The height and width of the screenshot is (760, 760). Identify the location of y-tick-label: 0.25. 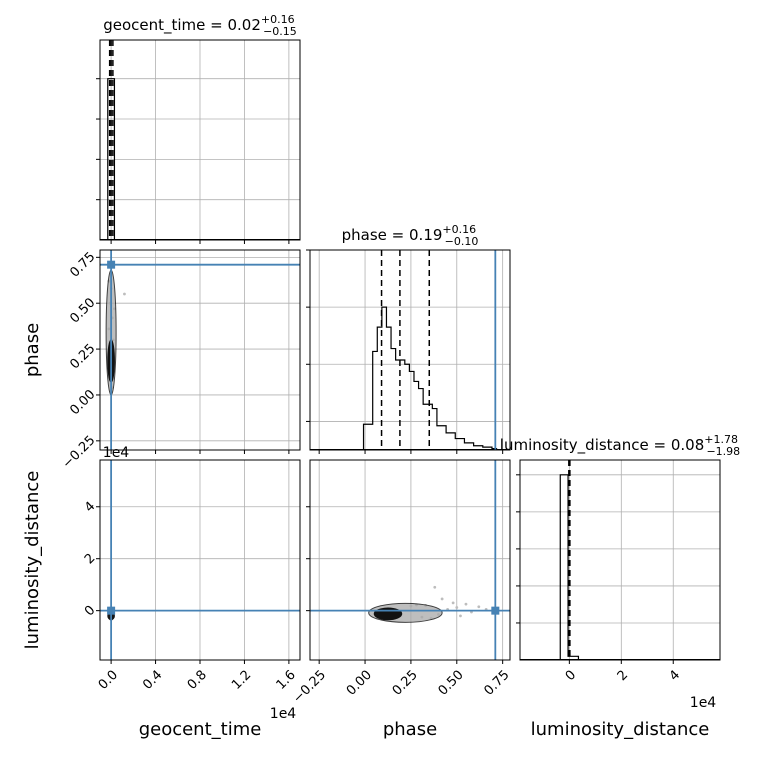
(82, 356).